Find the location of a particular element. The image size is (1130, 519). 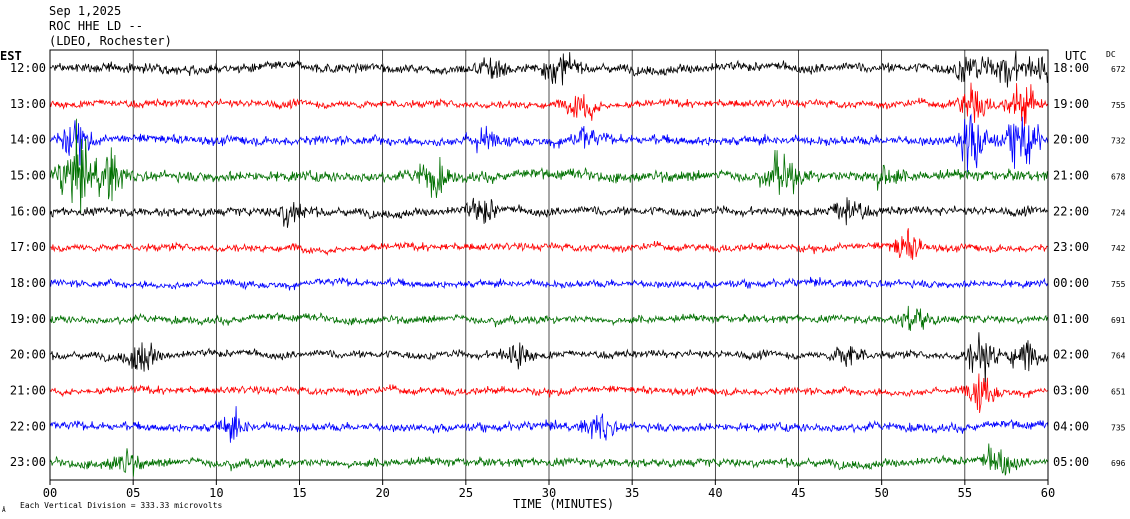

est-time-label: 14:00 is located at coordinates (28, 140).